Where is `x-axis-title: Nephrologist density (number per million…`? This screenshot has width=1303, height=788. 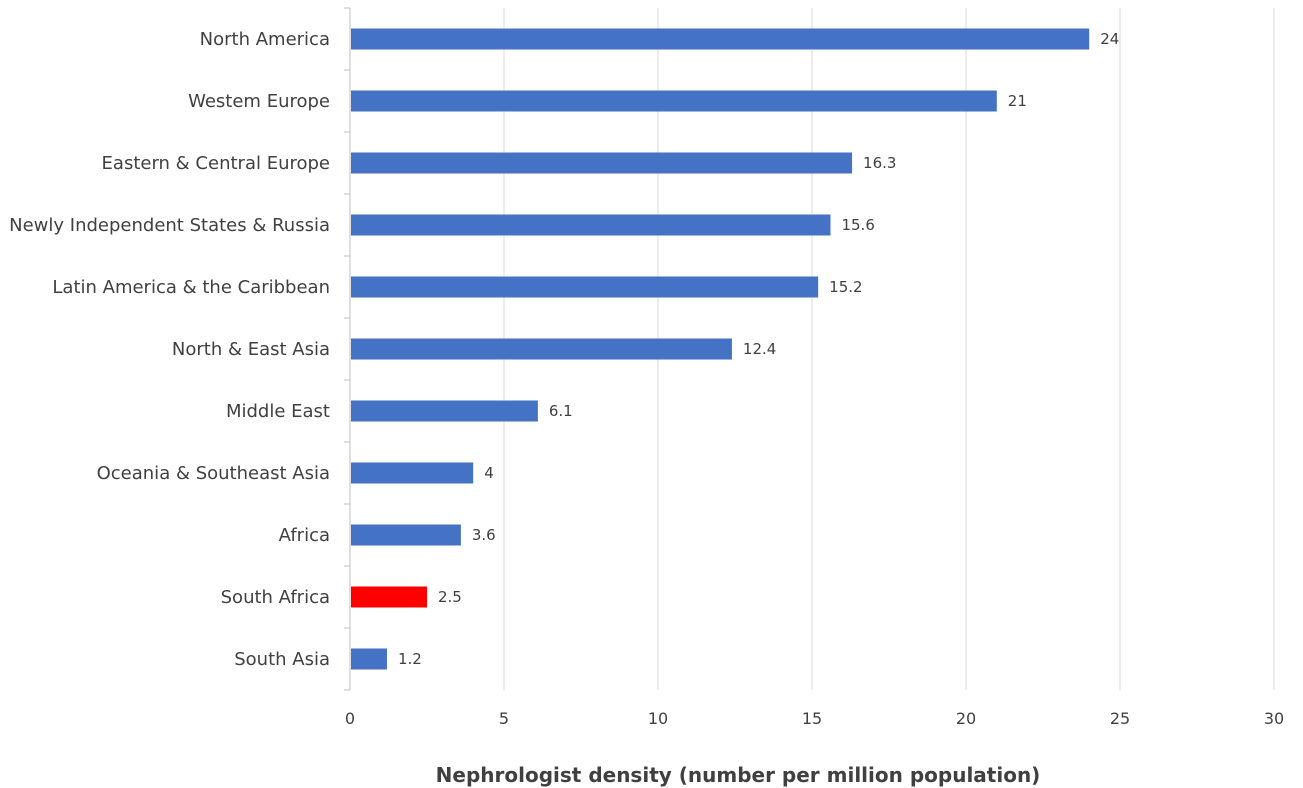
x-axis-title: Nephrologist density (number per million… is located at coordinates (738, 775).